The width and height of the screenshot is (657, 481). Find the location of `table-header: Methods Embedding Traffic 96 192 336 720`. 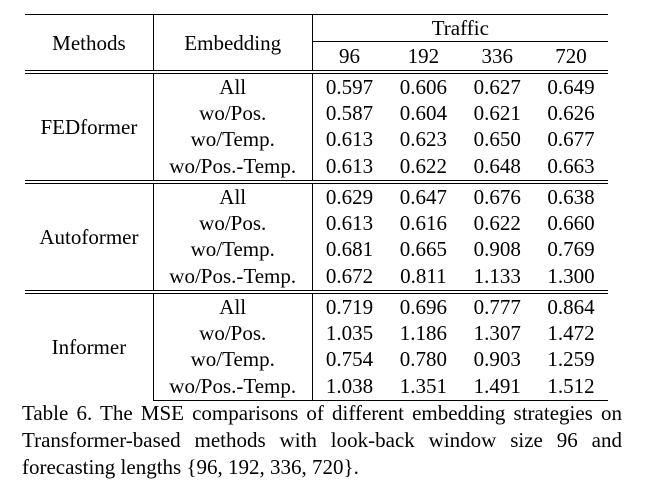

table-header: Methods Embedding Traffic 96 192 336 720 is located at coordinates (316, 43).